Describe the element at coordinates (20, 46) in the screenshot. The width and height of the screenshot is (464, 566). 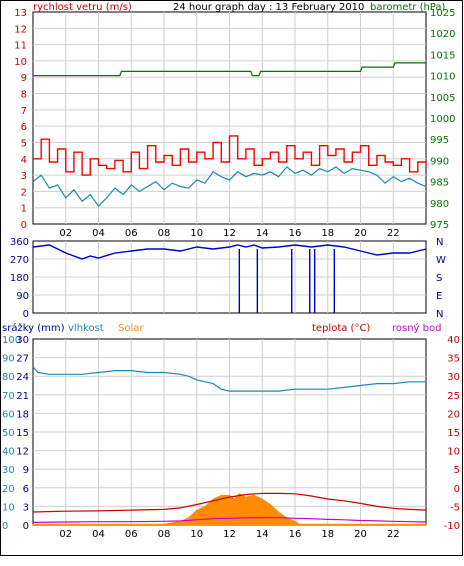
I see `wind-tick-label: 11` at that location.